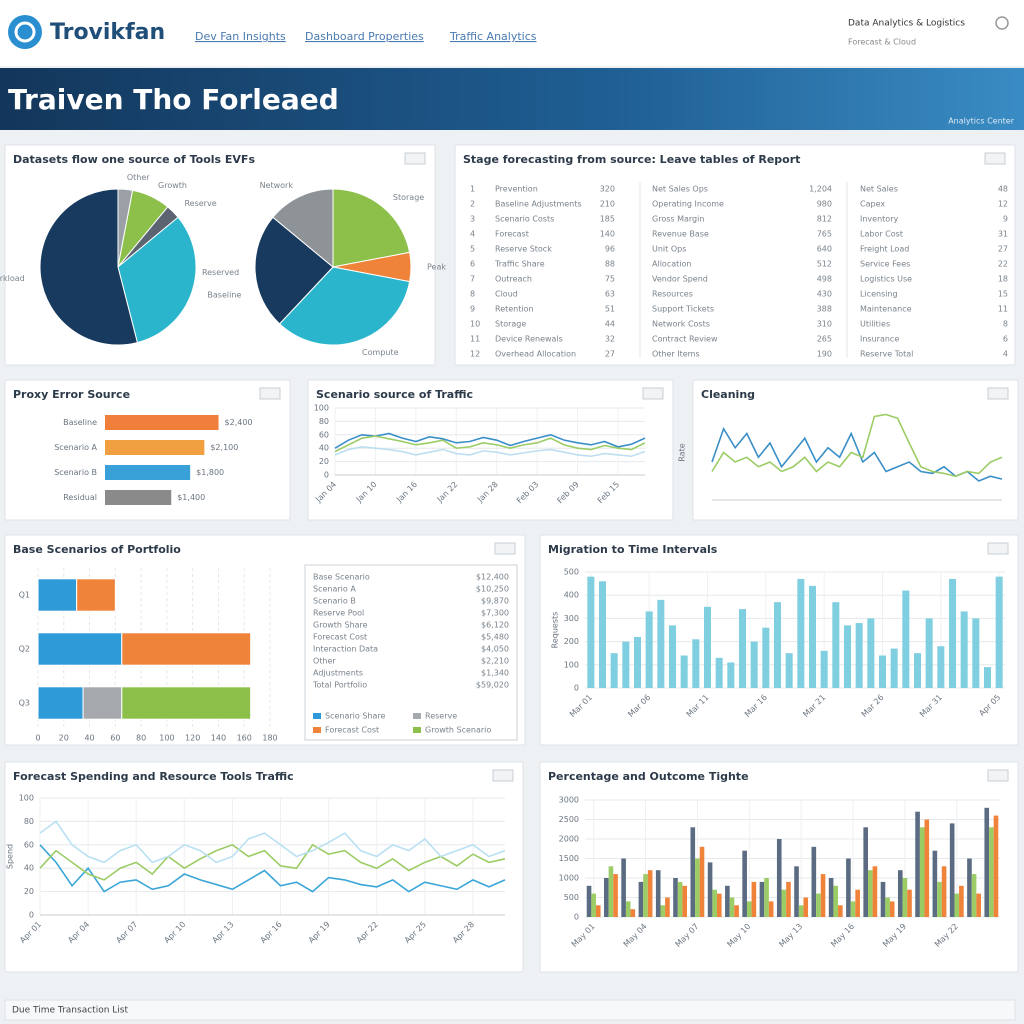 This screenshot has height=1024, width=1024. Describe the element at coordinates (371, 228) in the screenshot. I see `pie-slice` at that location.